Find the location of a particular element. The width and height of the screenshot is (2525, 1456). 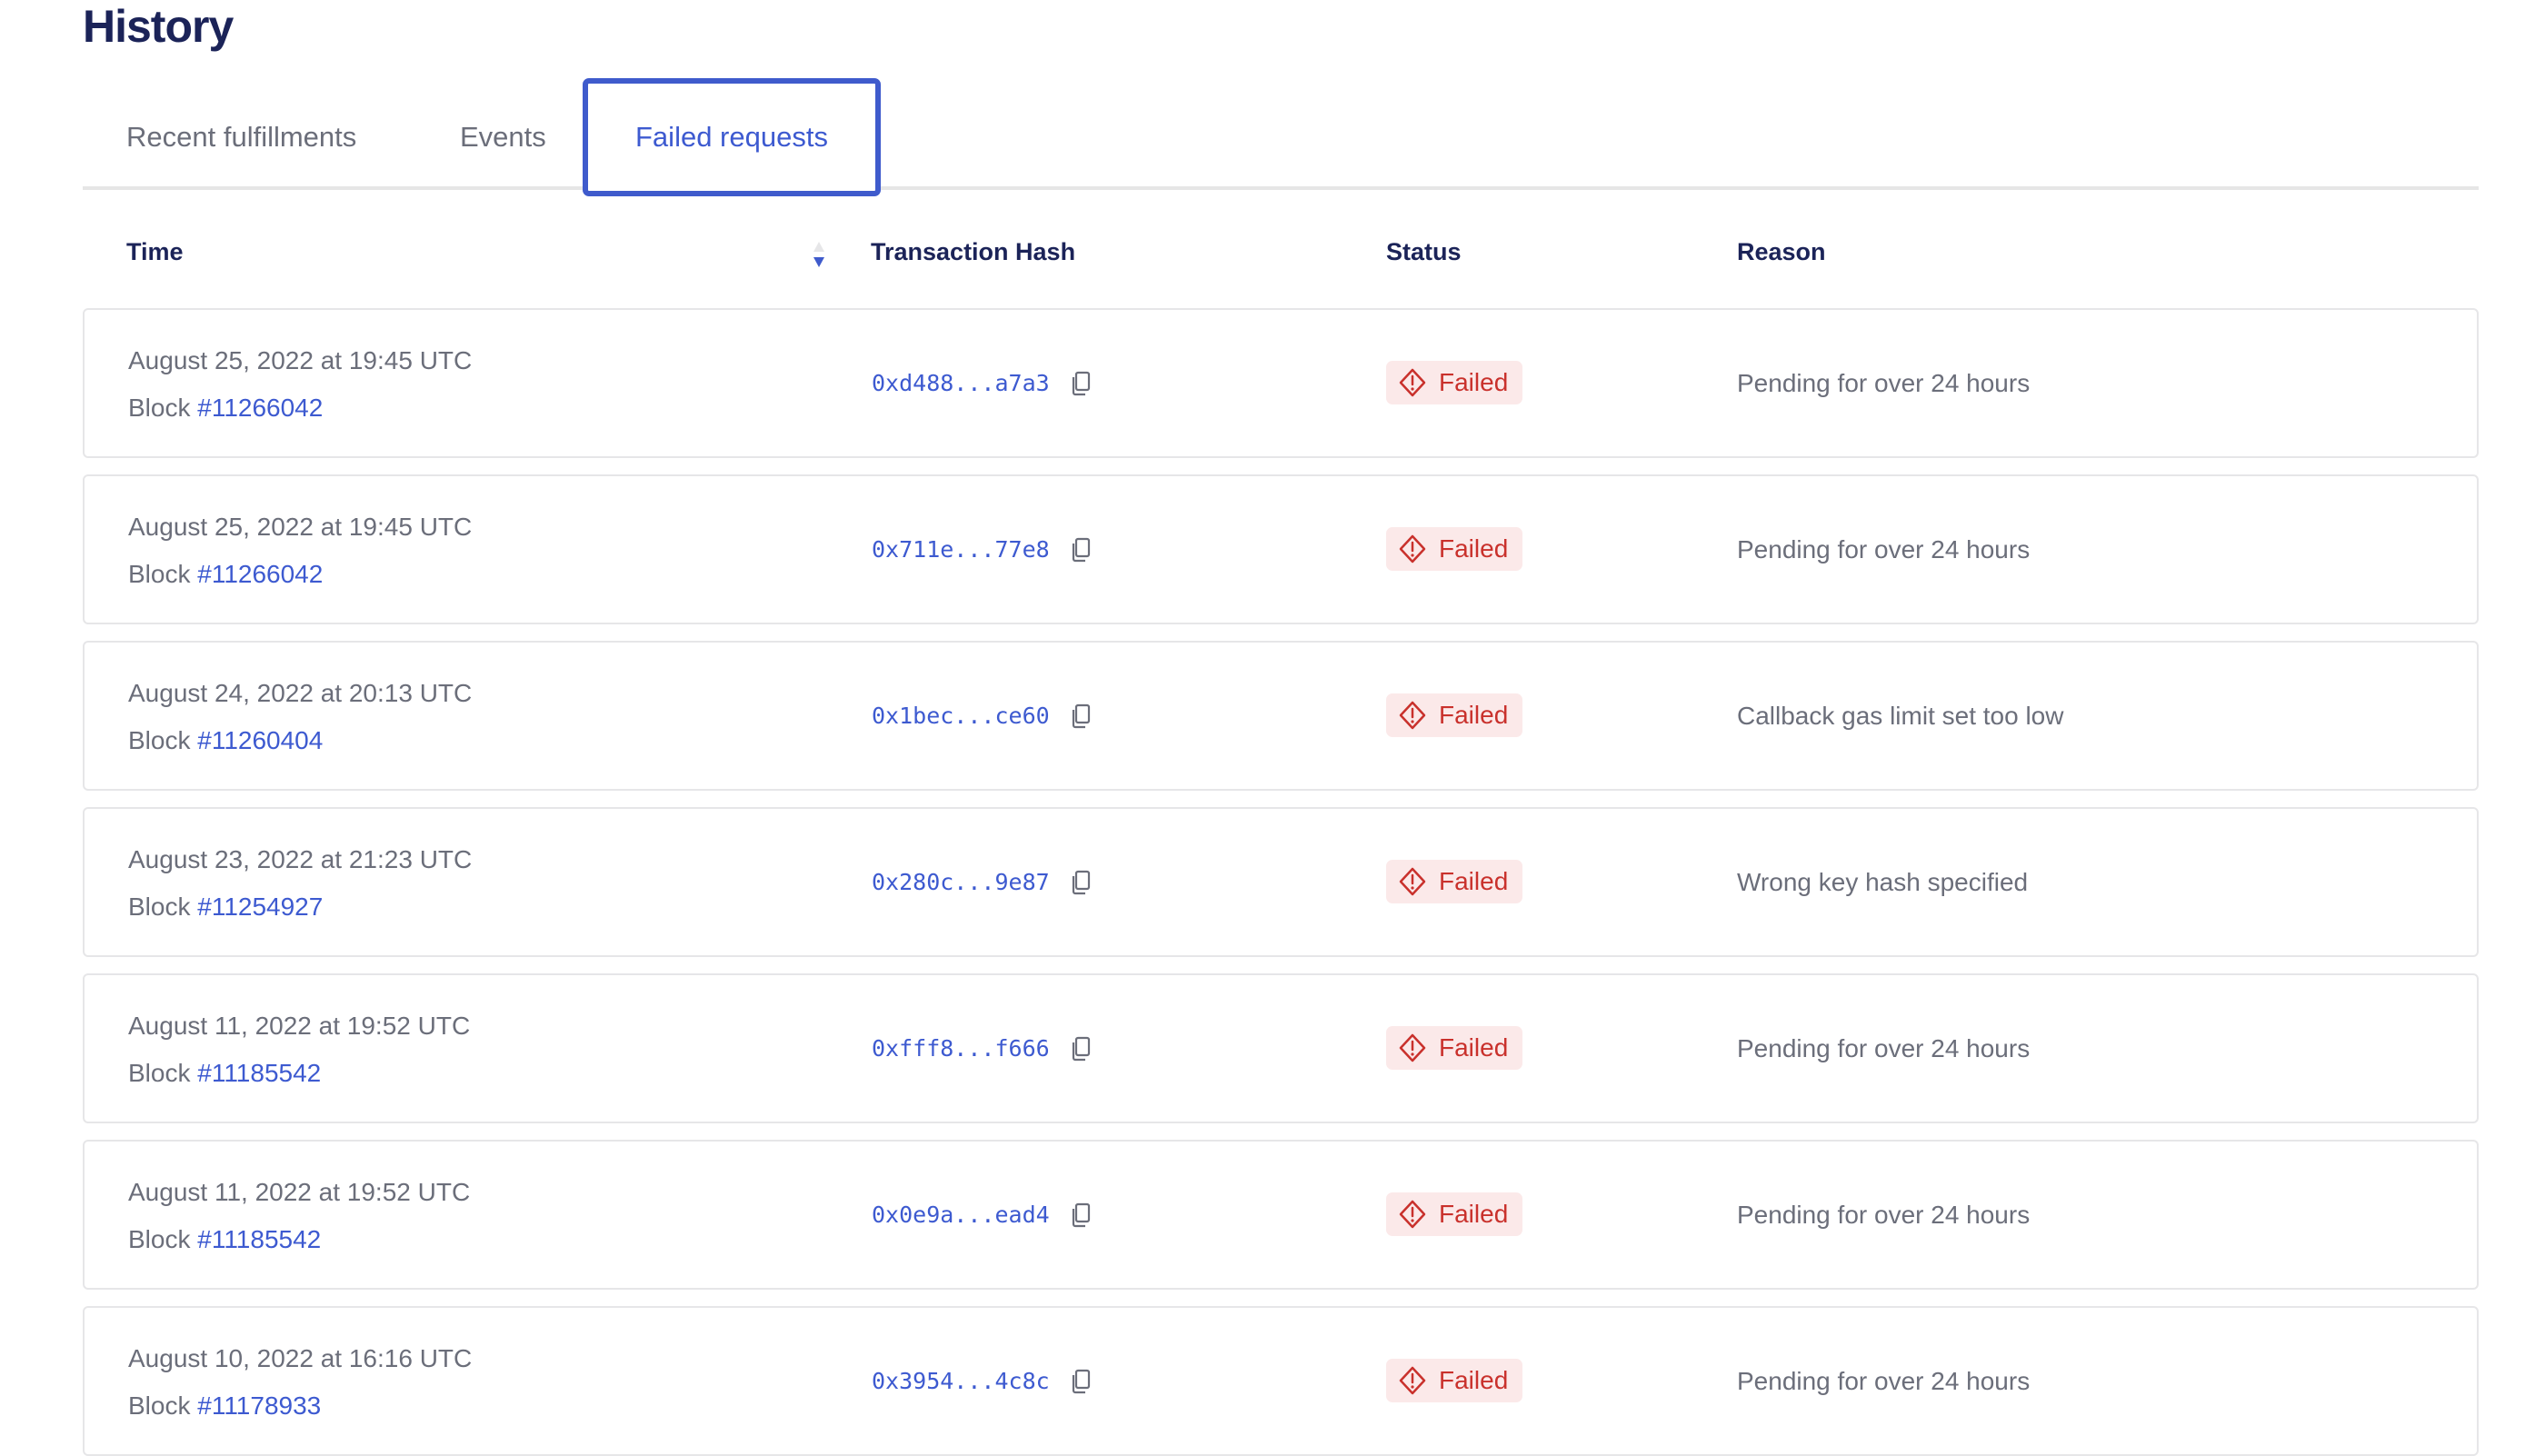

transaction-hash-link: 0x280c...9e87 is located at coordinates (961, 882).